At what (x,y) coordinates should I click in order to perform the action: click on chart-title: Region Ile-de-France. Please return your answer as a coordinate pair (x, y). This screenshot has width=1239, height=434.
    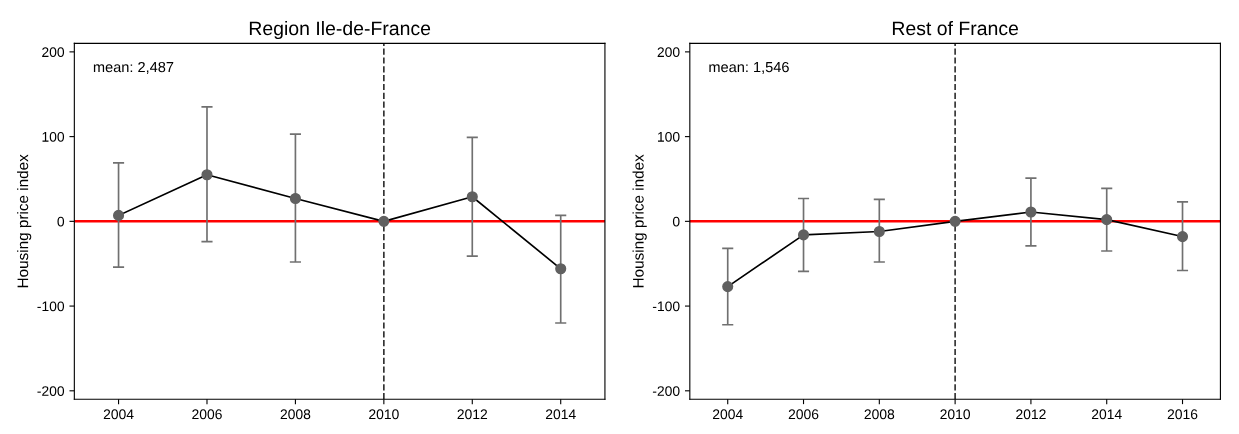
    Looking at the image, I should click on (340, 30).